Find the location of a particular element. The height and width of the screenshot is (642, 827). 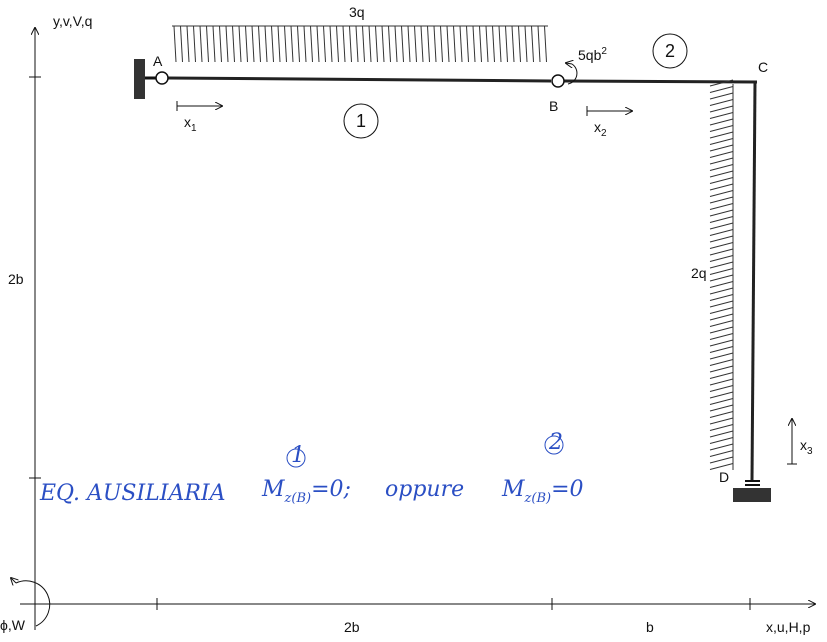

eq-rest: =0 is located at coordinates (567, 489).